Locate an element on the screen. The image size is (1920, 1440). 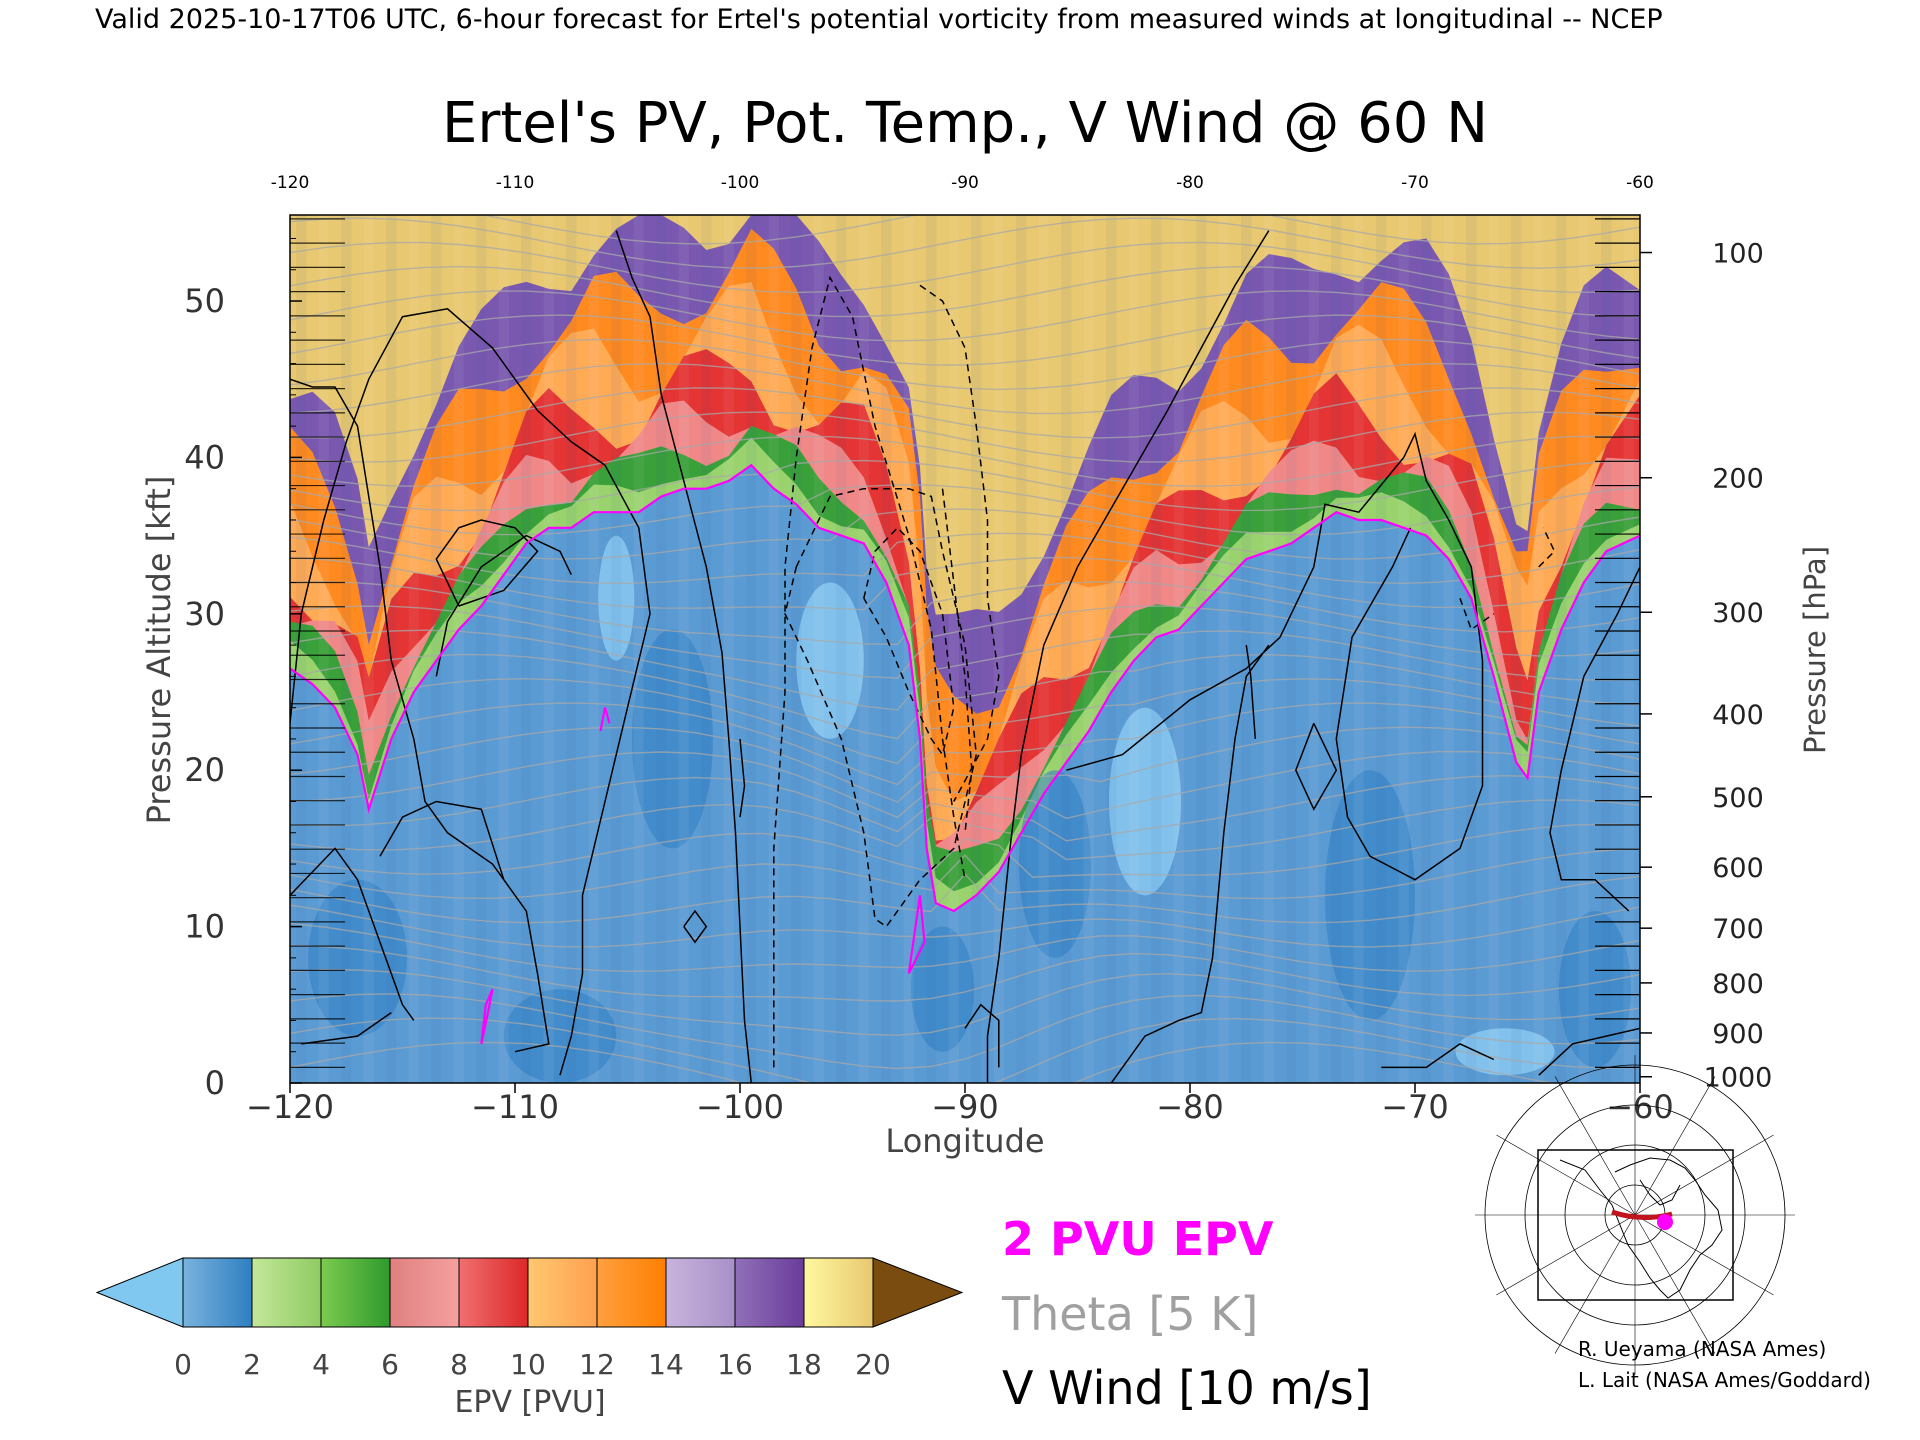
colorbar-tick-label: 16 is located at coordinates (735, 1364).